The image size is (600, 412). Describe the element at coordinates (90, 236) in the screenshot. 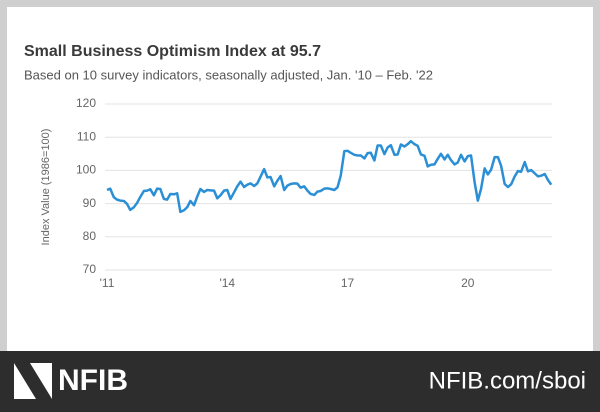

I see `y-tick-label: 80` at that location.